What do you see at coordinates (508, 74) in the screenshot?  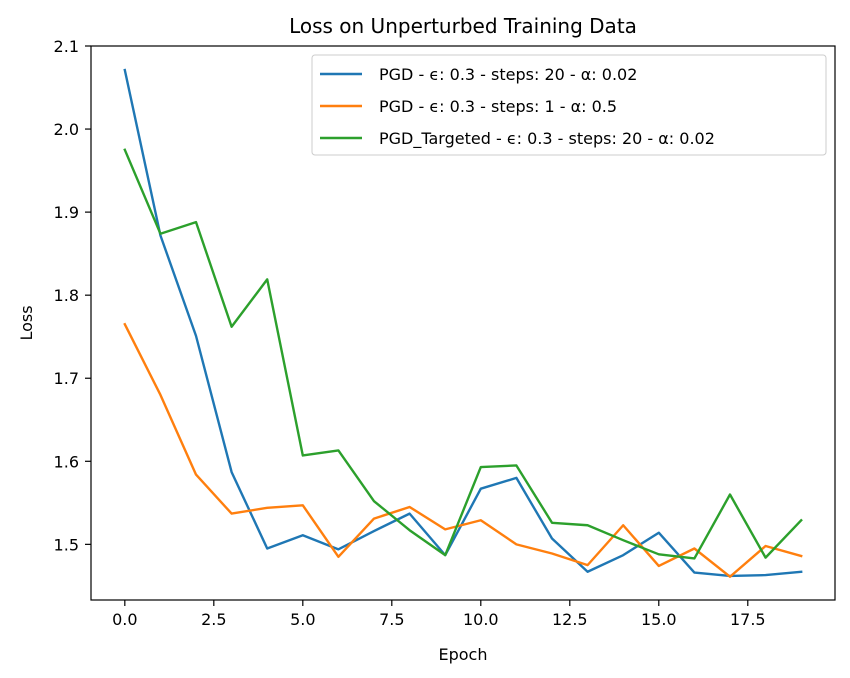 I see `legend-label-1: PGD - ϵ: 0.3 - steps: 20 - α: 0.02` at bounding box center [508, 74].